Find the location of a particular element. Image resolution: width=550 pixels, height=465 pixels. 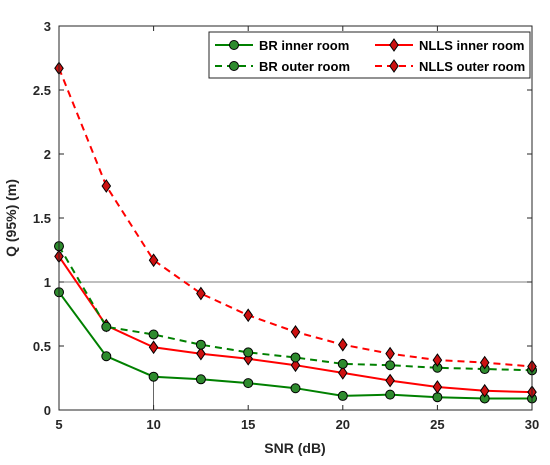

x-axis-label: SNR (dB) is located at coordinates (294, 448).